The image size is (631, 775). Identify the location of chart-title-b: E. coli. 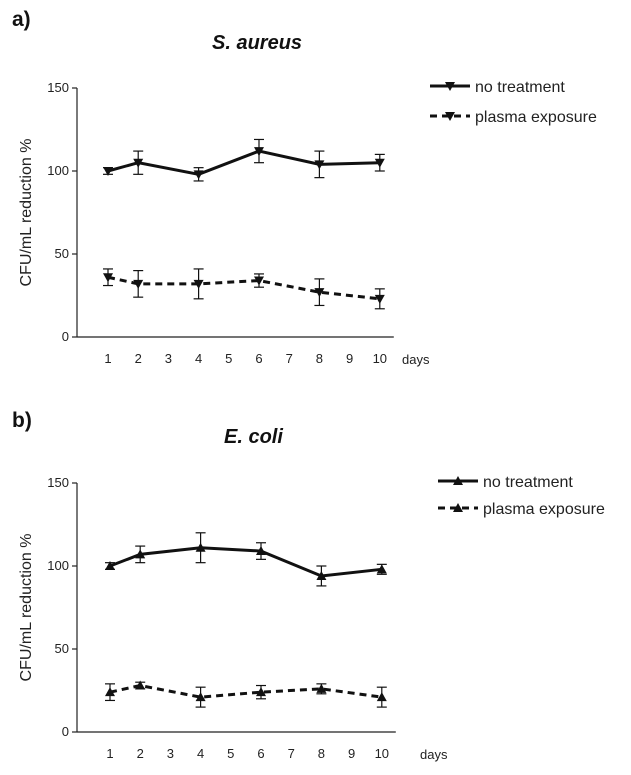
(253, 437).